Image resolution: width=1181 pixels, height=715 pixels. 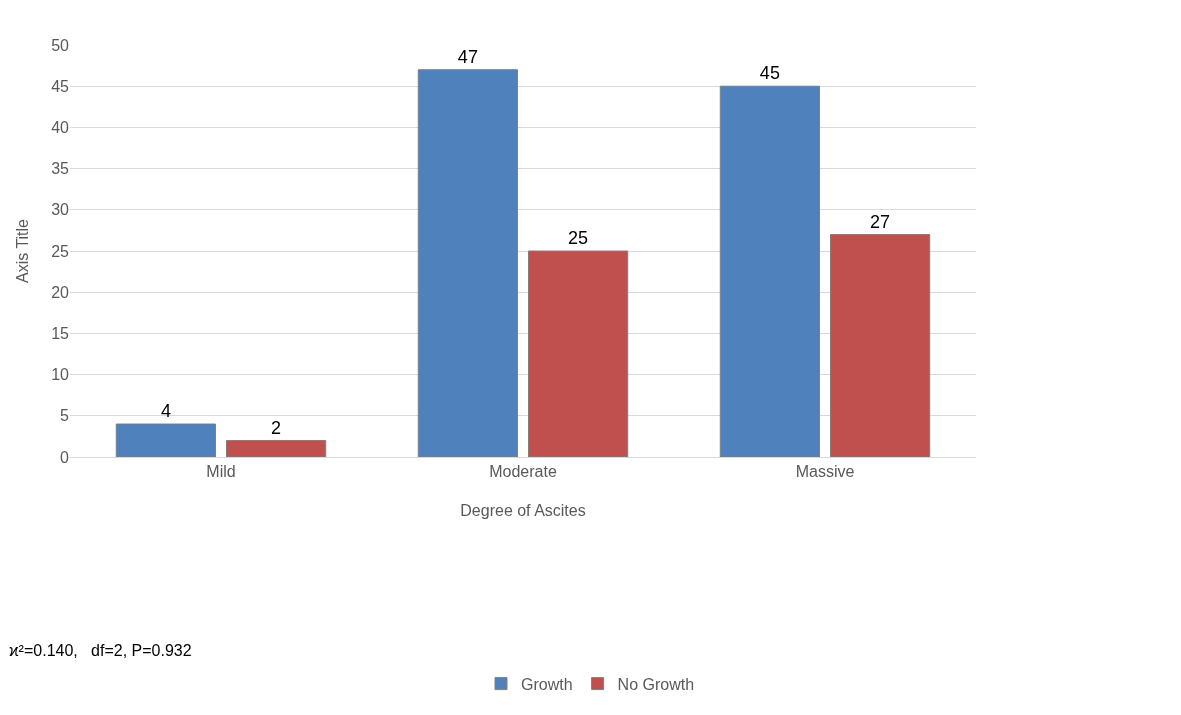 What do you see at coordinates (165, 411) in the screenshot?
I see `data-label: 4` at bounding box center [165, 411].